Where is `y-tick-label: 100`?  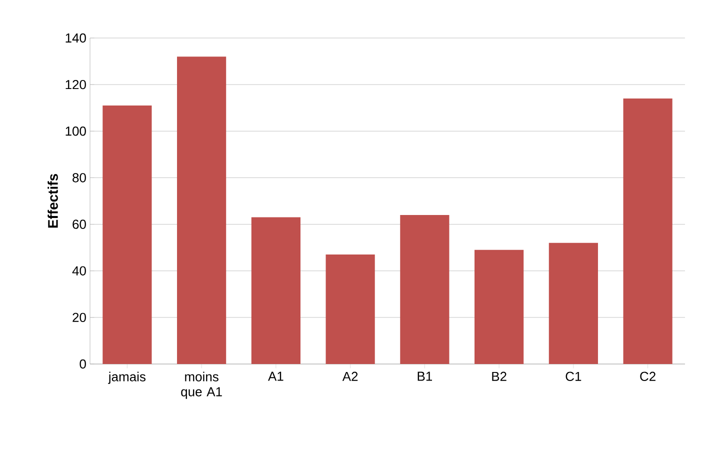
y-tick-label: 100 is located at coordinates (76, 131).